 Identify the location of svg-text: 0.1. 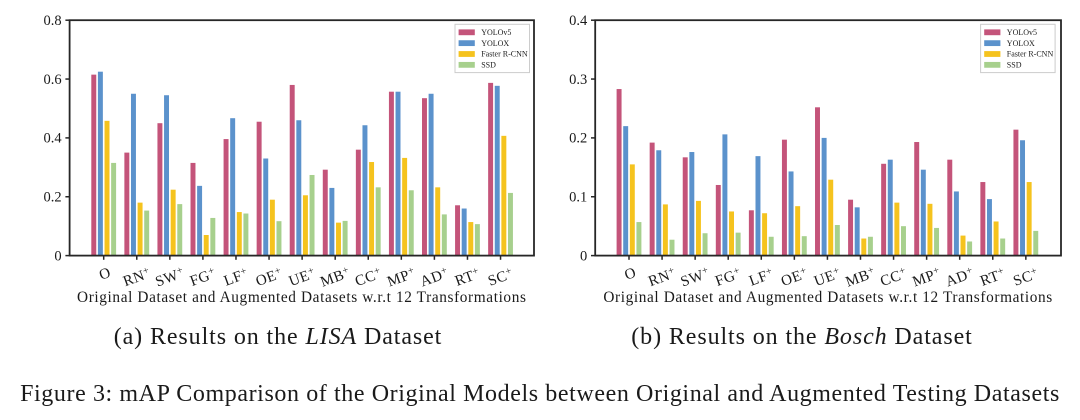
(578, 198).